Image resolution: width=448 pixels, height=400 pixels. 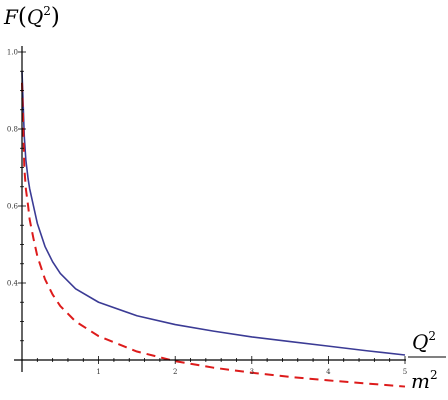 What do you see at coordinates (420, 342) in the screenshot?
I see `x-label-num-base: Q` at bounding box center [420, 342].